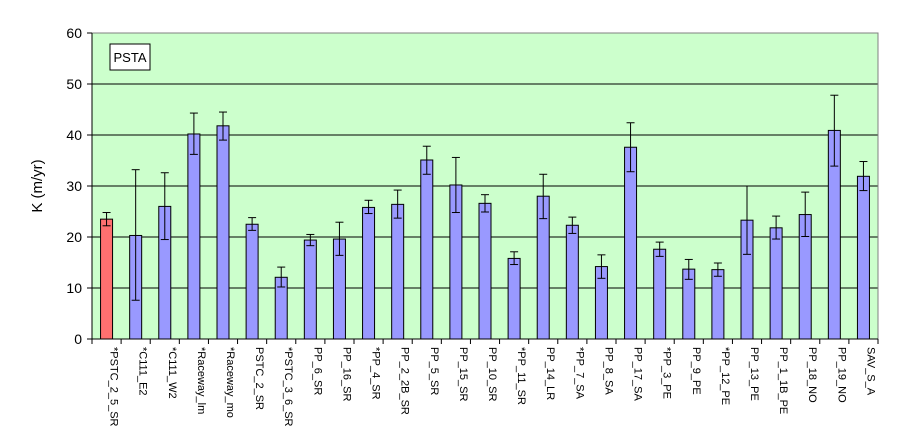 The width and height of the screenshot is (904, 443). I want to click on y-tick-label: 20, so click(74, 237).